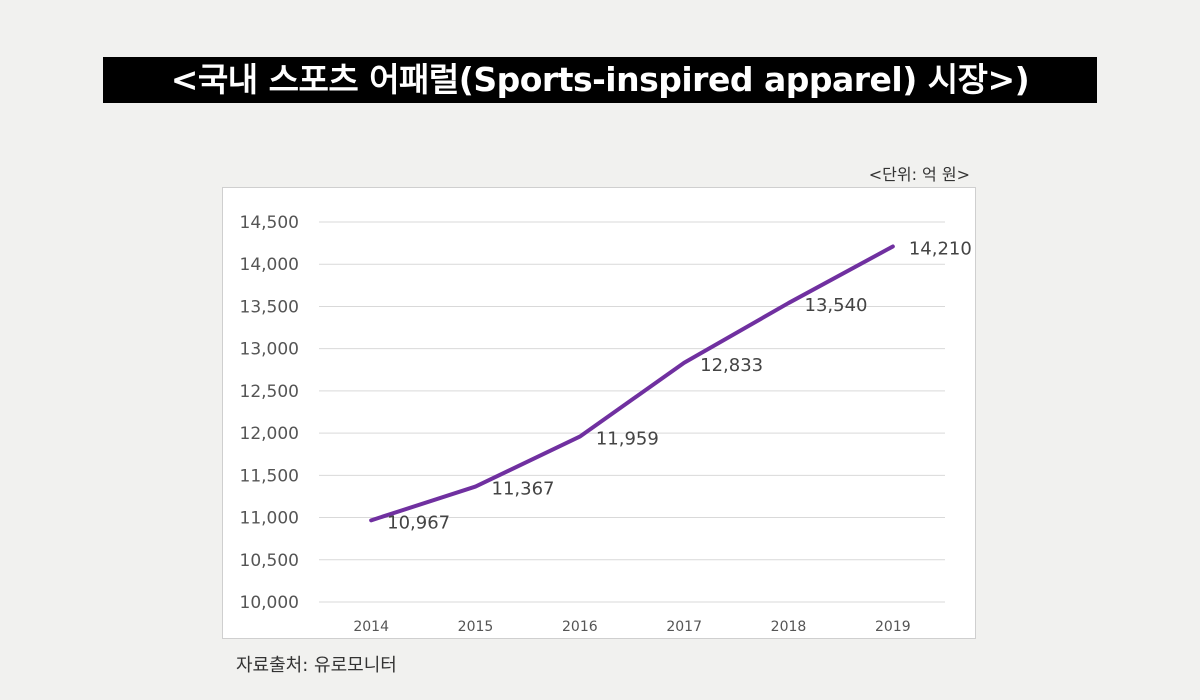  What do you see at coordinates (269, 350) in the screenshot?
I see `y-tick-label: 13,000` at bounding box center [269, 350].